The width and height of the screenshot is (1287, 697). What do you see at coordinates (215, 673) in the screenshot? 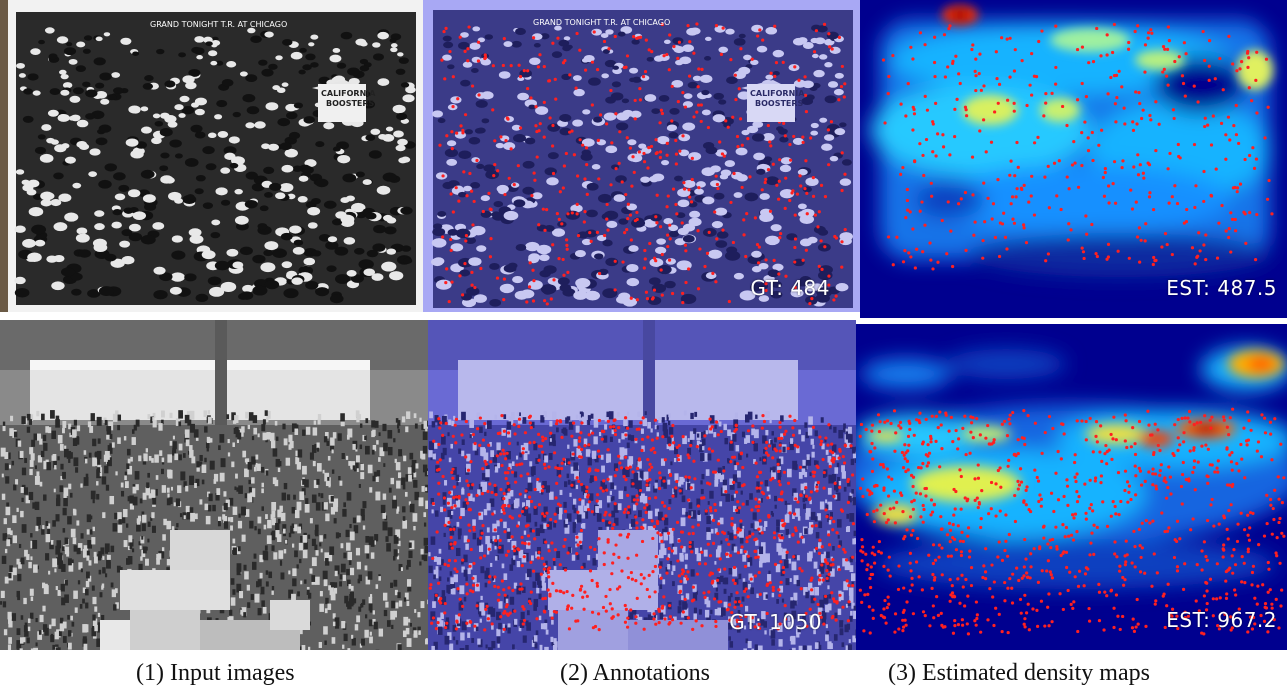
I see `caption-input-images: (1) Input images` at bounding box center [215, 673].